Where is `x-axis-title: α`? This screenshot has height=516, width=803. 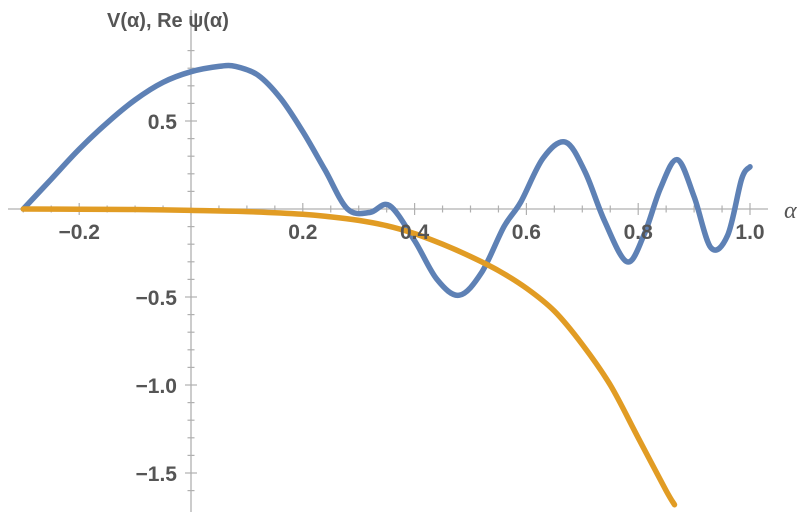 x-axis-title: α is located at coordinates (790, 211).